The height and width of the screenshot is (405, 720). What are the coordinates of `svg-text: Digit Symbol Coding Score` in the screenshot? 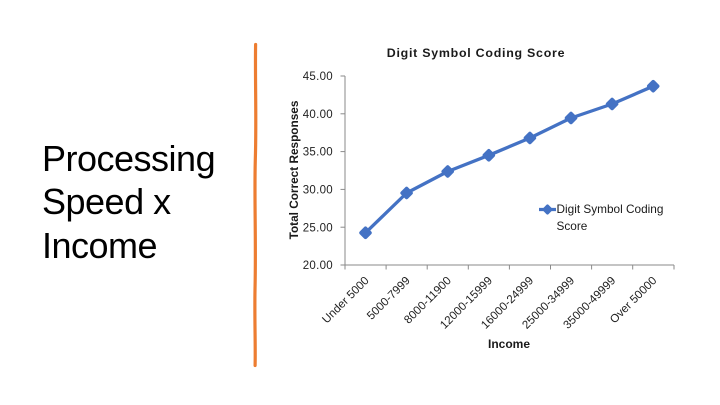 It's located at (476, 53).